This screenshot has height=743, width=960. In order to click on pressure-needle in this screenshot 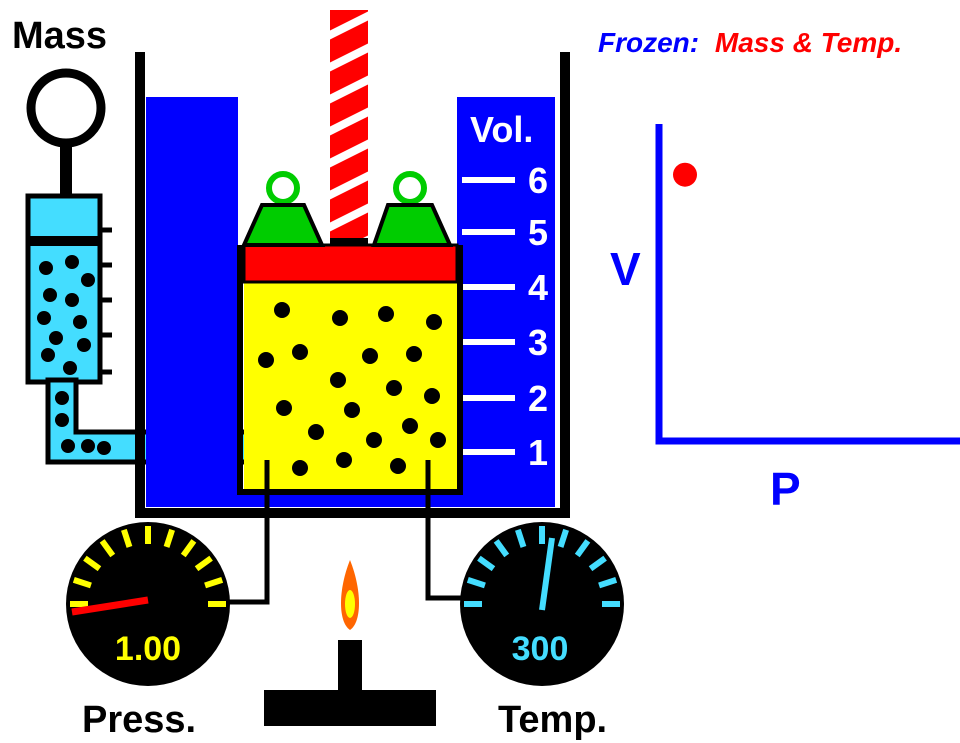, I will do `click(110, 606)`.